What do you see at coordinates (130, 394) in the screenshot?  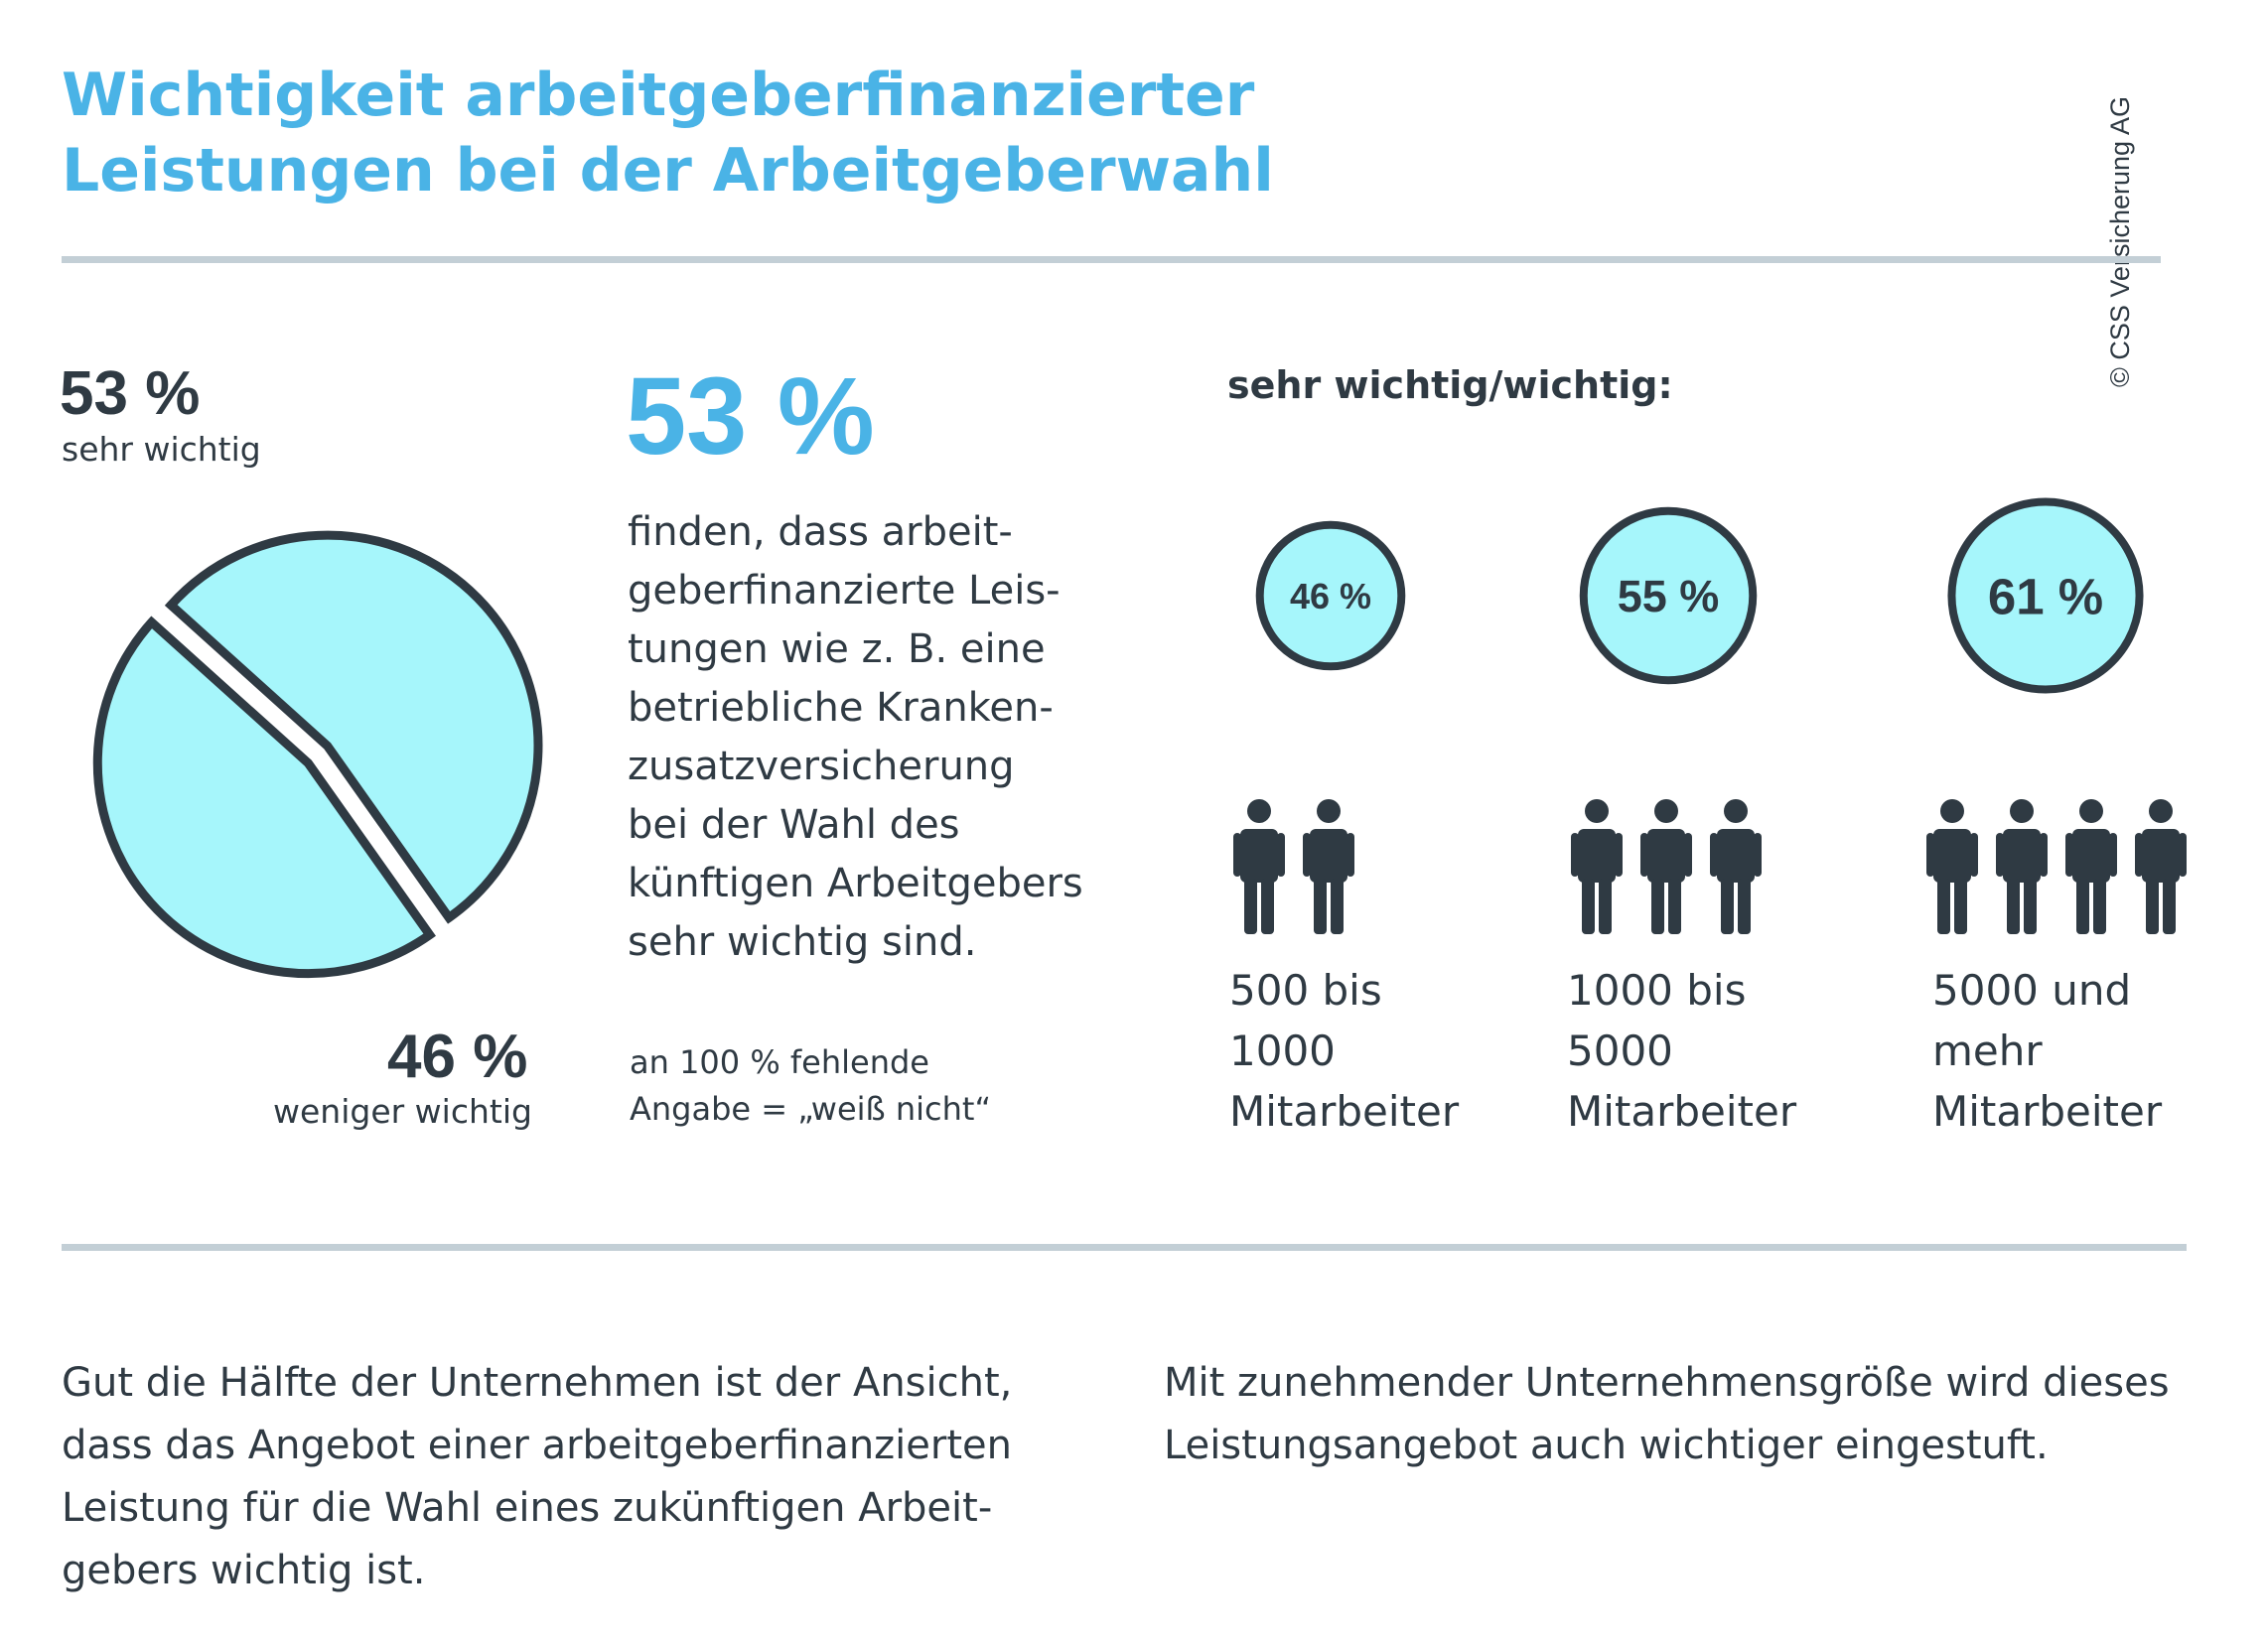 I see `pie-top-value: 53 %` at bounding box center [130, 394].